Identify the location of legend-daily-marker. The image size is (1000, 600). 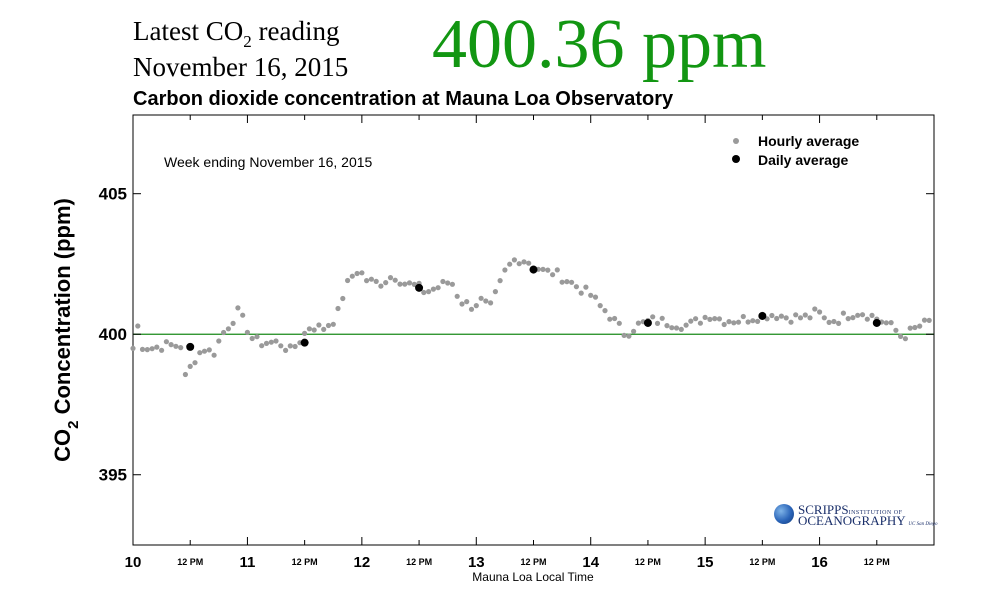
(736, 159).